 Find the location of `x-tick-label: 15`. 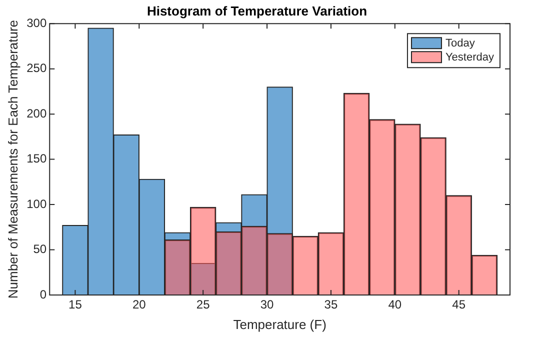

x-tick-label: 15 is located at coordinates (75, 305).